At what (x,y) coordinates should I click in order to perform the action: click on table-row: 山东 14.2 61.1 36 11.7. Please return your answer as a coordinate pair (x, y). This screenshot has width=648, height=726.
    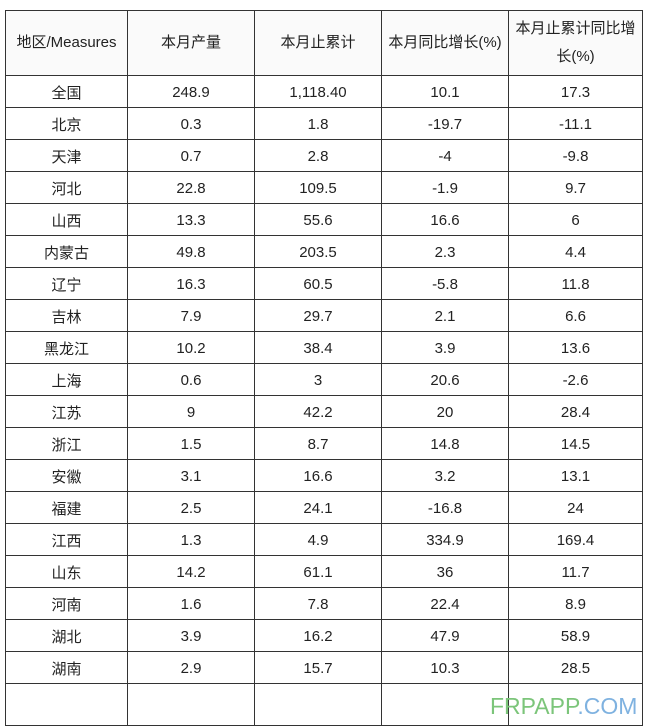
    Looking at the image, I should click on (324, 571).